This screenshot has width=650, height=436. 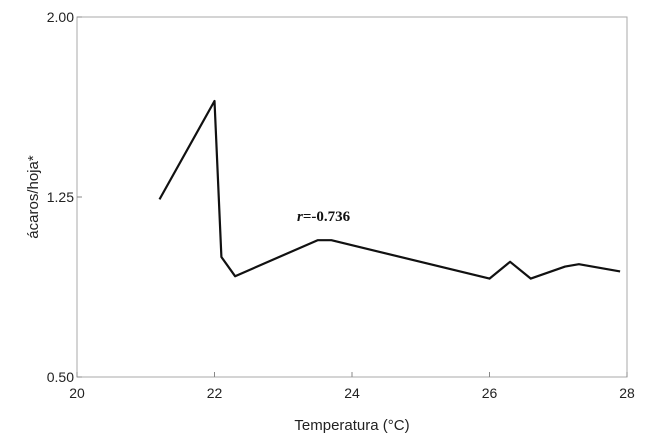 What do you see at coordinates (77, 393) in the screenshot?
I see `x-tick-label: 20` at bounding box center [77, 393].